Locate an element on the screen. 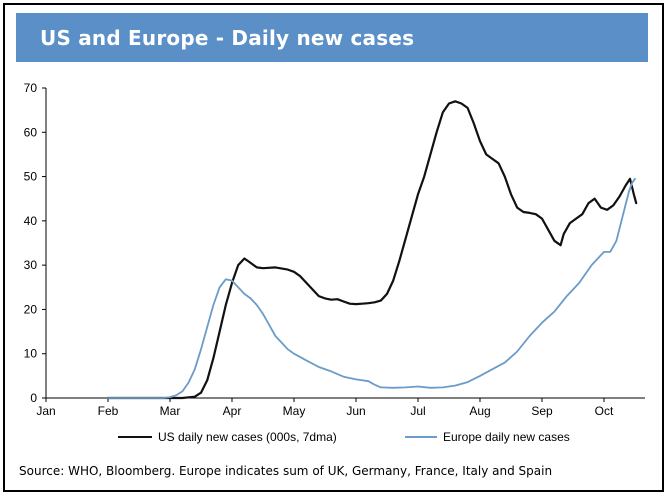 This screenshot has height=497, width=669. y-tick-label: 60 is located at coordinates (31, 132).